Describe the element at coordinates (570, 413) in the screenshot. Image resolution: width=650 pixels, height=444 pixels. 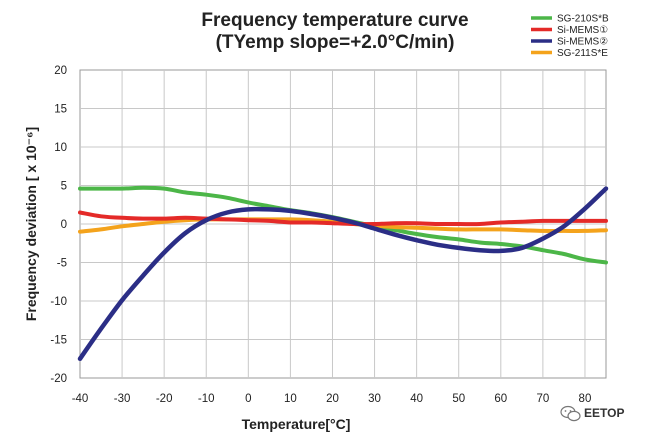
I see `wechat-icon` at that location.